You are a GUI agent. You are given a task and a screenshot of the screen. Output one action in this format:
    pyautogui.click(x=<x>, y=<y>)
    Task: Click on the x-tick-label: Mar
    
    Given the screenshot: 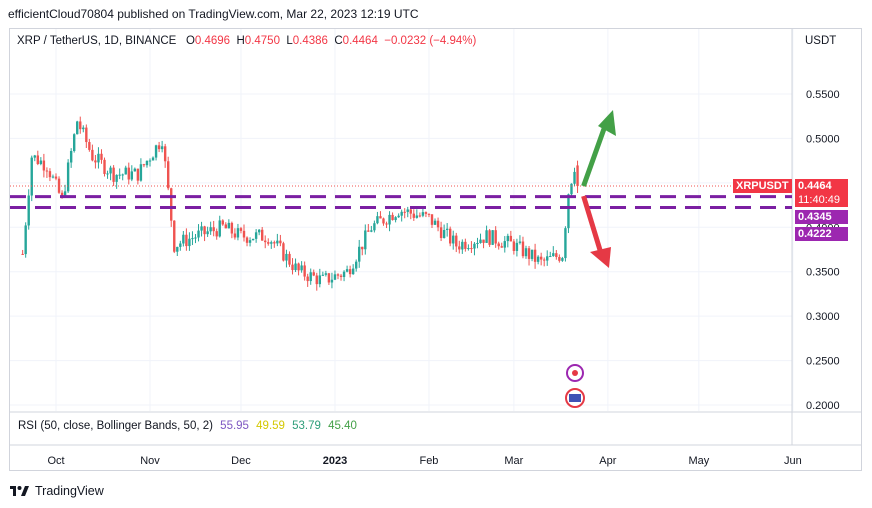 What is the action you would take?
    pyautogui.click(x=513, y=461)
    